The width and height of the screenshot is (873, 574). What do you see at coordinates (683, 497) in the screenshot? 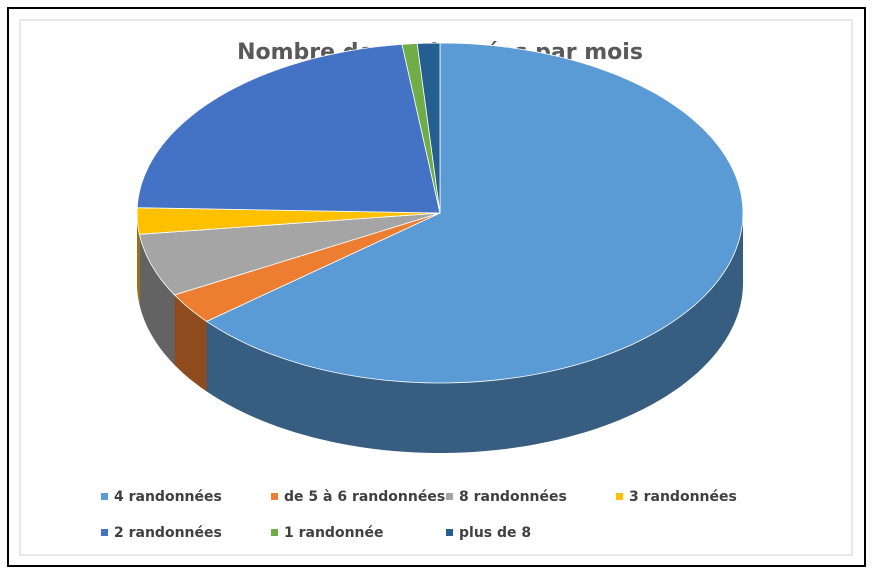
I see `legend-label: 3 randonnées` at bounding box center [683, 497].